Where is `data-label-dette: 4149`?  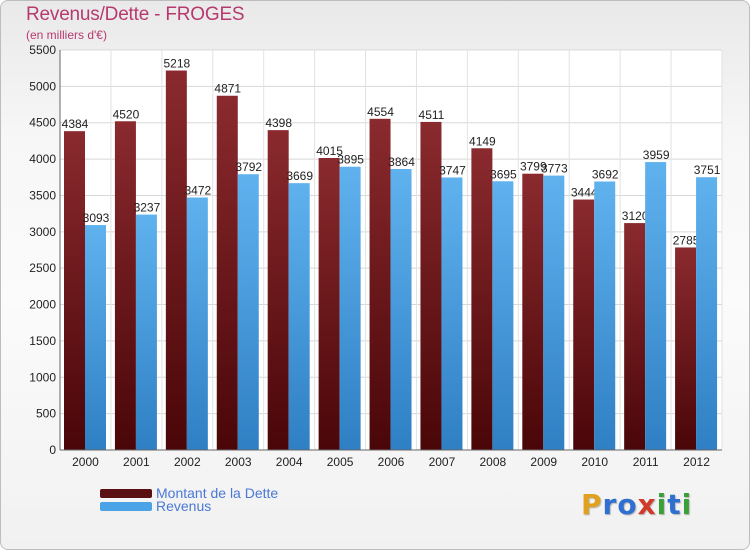
data-label-dette: 4149 is located at coordinates (482, 141).